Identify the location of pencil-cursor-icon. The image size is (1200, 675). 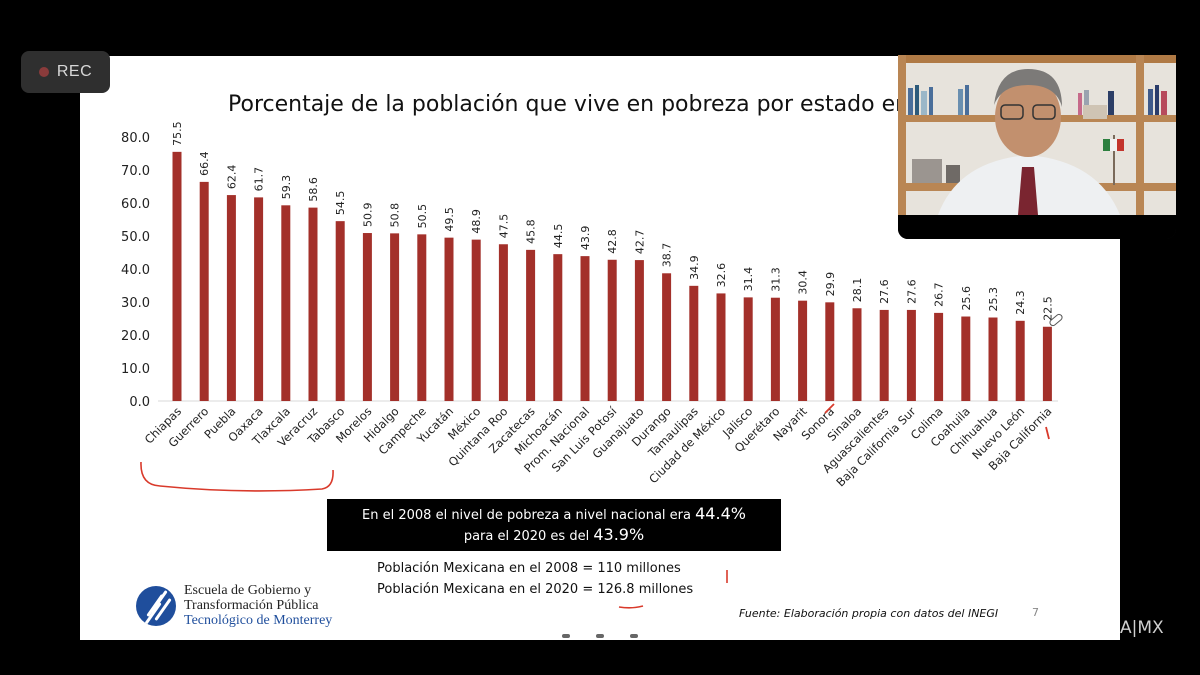
(1056, 320).